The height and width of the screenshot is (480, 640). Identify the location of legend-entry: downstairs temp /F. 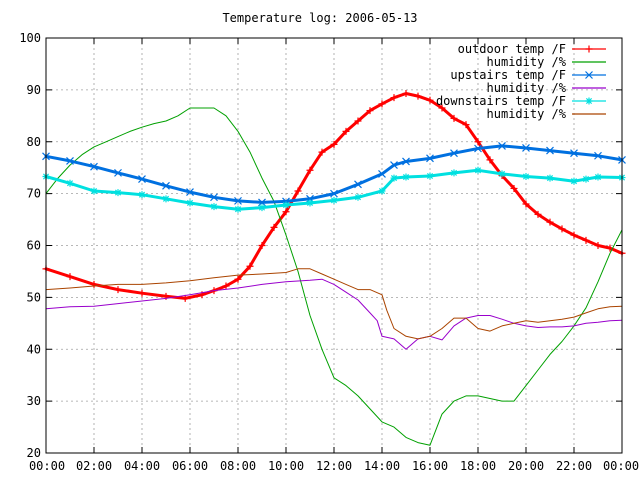
(521, 101).